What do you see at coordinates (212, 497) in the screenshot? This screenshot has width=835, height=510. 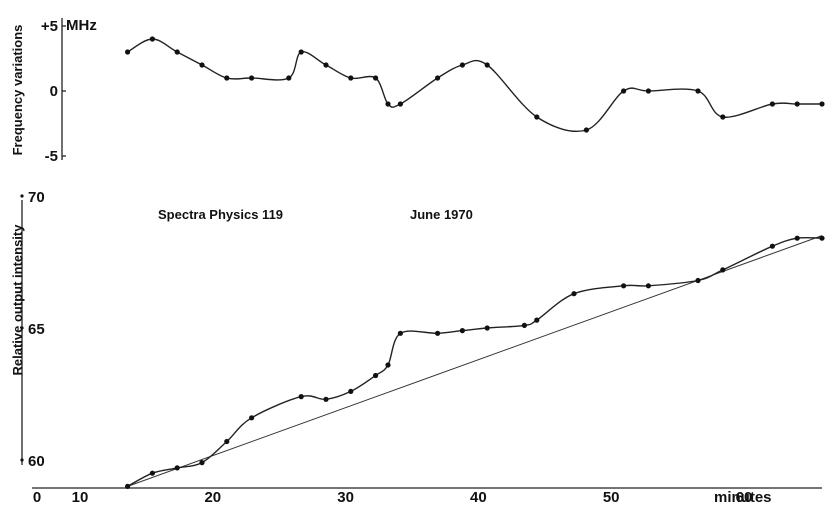 I see `time-tick-label: 20` at bounding box center [212, 497].